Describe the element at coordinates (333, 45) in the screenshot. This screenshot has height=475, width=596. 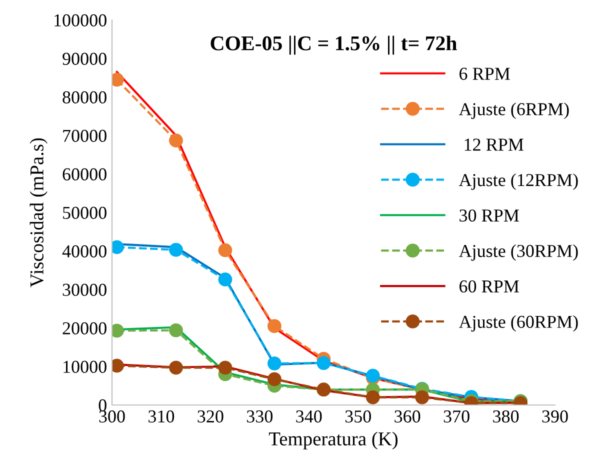
I see `text: COE-05 ||C = 1.5% || t= 72h` at that location.